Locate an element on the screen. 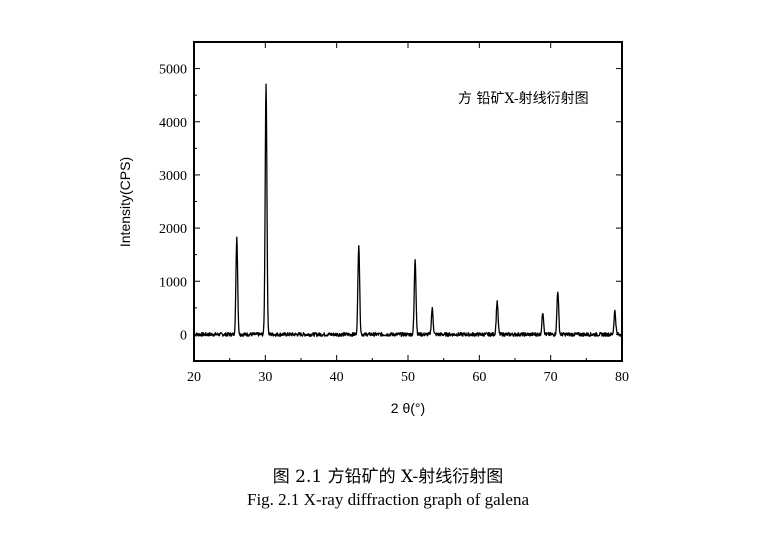 This screenshot has width=776, height=538. x-tick-label: 80 is located at coordinates (622, 377).